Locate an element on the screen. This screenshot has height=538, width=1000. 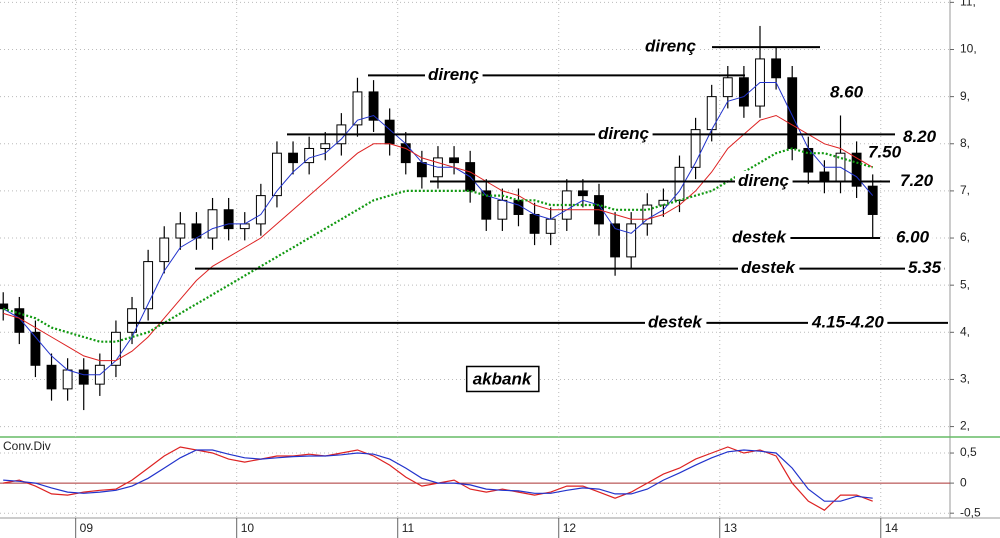
y-tick-label: 5, is located at coordinates (965, 284).